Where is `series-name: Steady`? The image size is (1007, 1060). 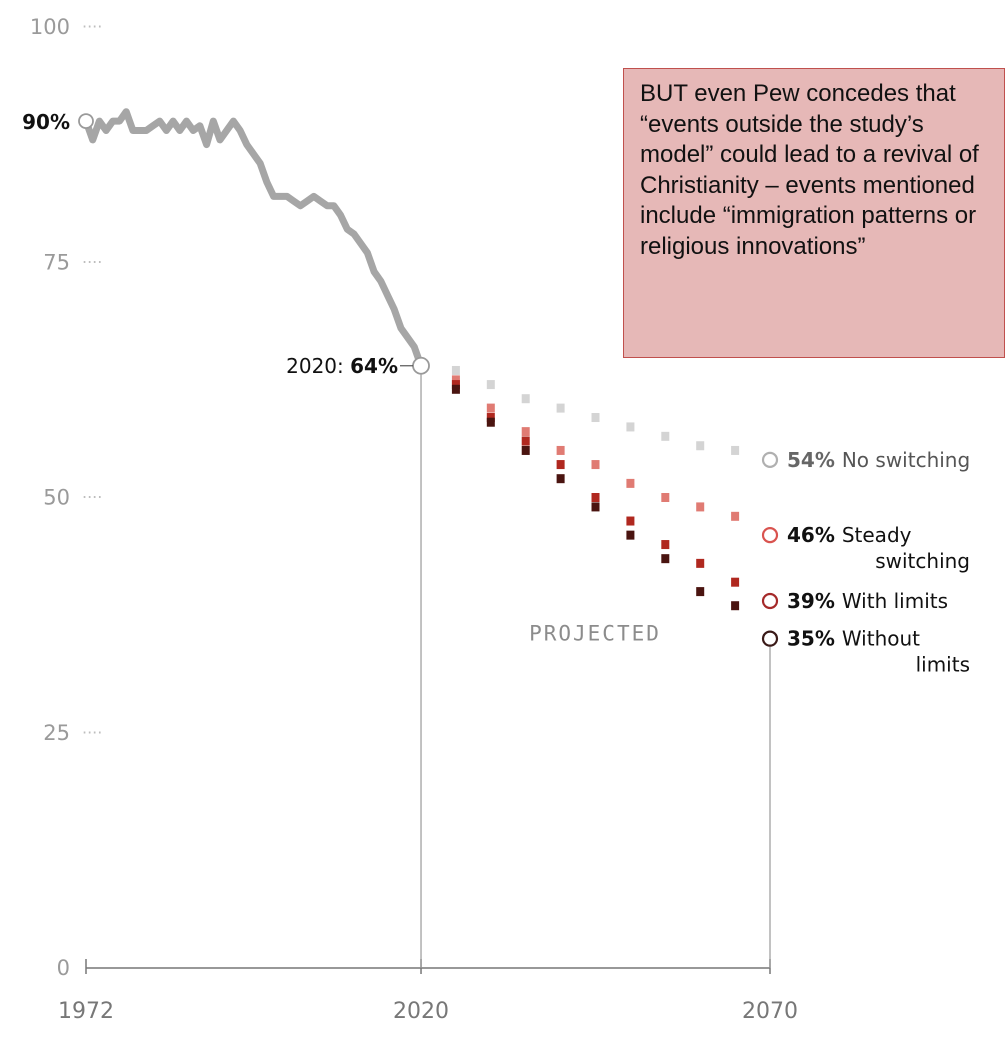 series-name: Steady is located at coordinates (877, 535).